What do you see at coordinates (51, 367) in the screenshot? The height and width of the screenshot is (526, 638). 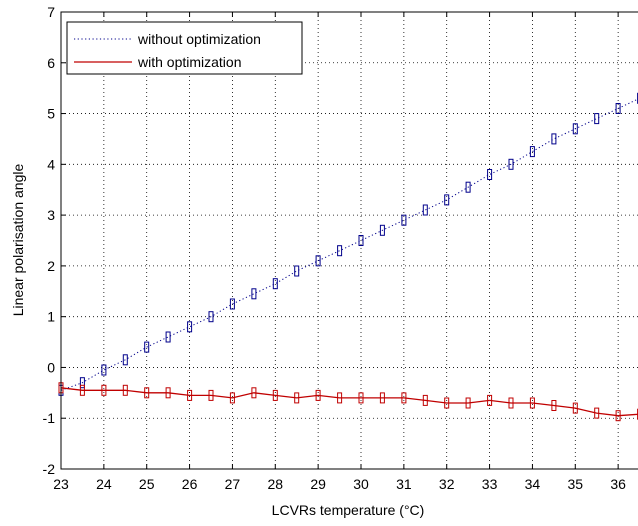 I see `y-tick-label: 0` at bounding box center [51, 367].